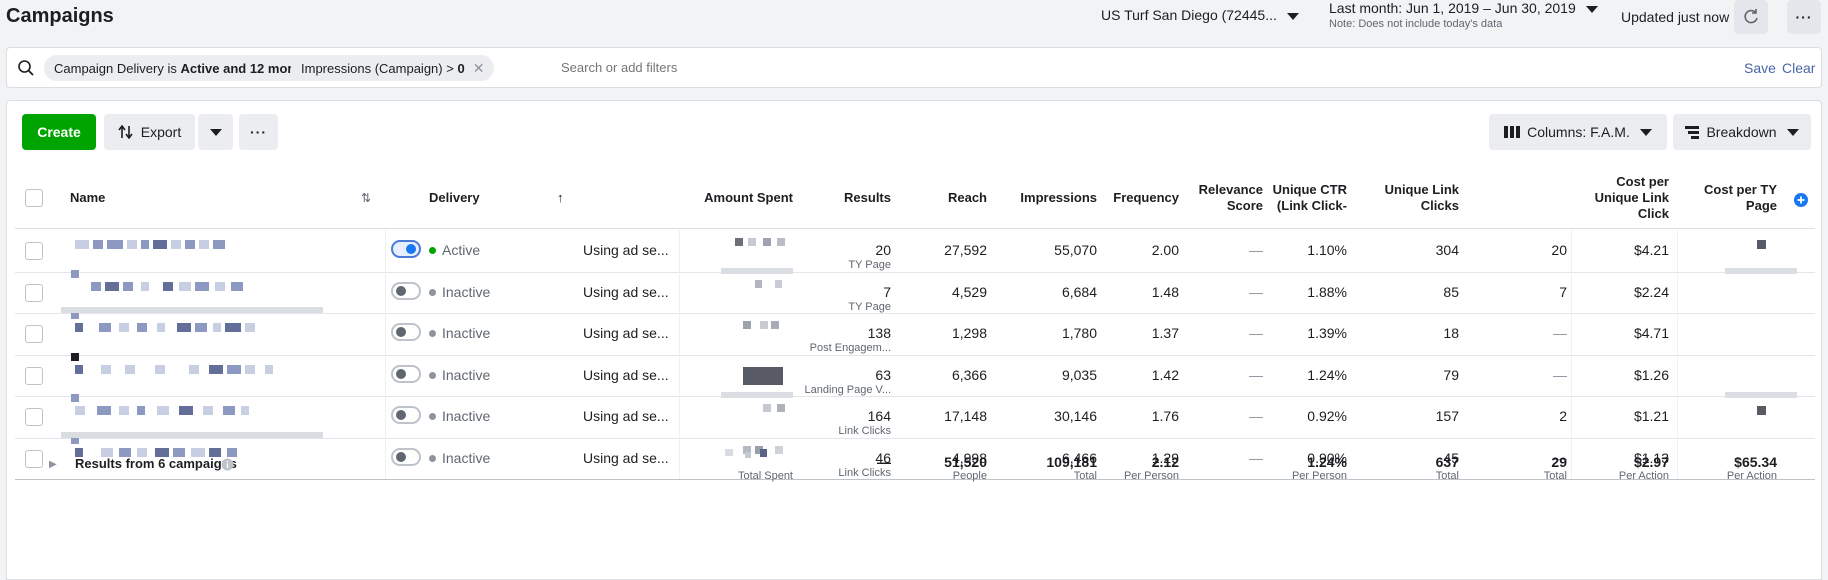  What do you see at coordinates (1755, 462) in the screenshot?
I see `total-cost-per-ty: $65.34` at bounding box center [1755, 462].